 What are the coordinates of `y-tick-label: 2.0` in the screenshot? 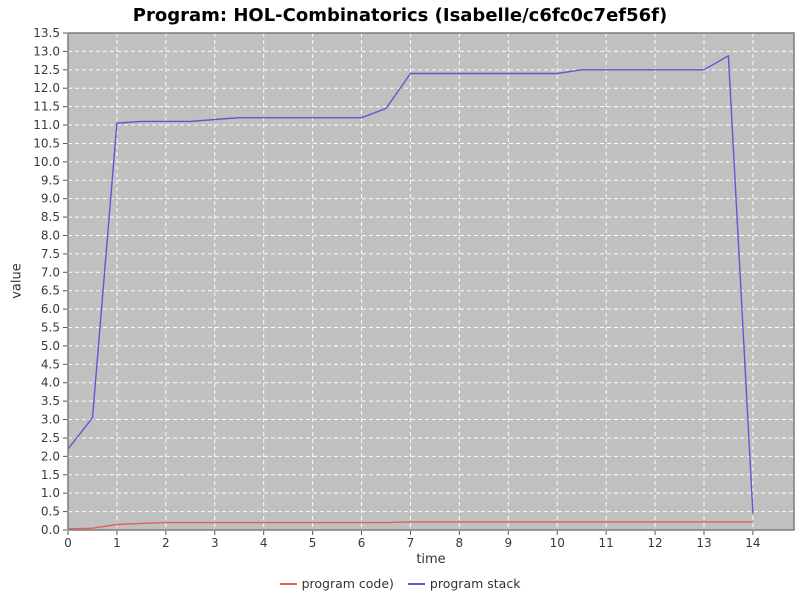 It's located at (50, 456).